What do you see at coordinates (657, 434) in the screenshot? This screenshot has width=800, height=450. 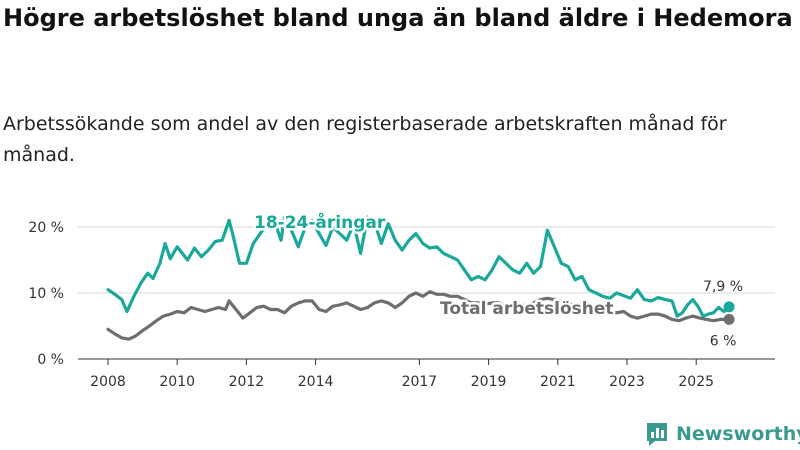 I see `bar-chart-logo-icon` at bounding box center [657, 434].